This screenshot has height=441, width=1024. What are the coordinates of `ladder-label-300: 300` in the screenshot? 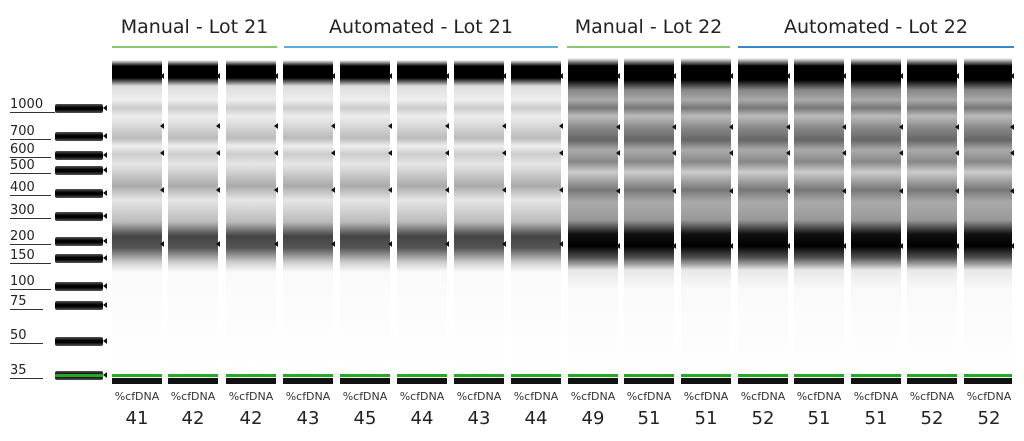 It's located at (30, 211).